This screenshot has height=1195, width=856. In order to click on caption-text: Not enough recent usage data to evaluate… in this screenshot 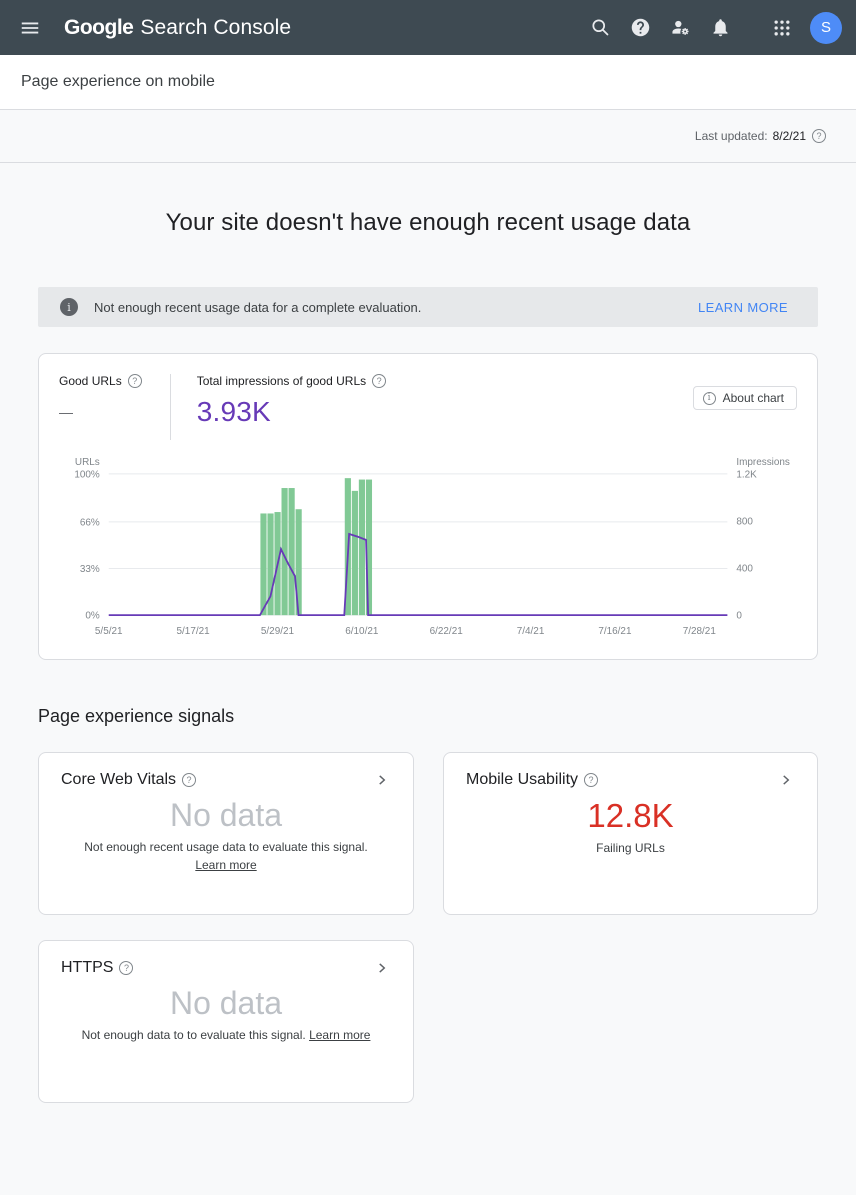, I will do `click(226, 847)`.